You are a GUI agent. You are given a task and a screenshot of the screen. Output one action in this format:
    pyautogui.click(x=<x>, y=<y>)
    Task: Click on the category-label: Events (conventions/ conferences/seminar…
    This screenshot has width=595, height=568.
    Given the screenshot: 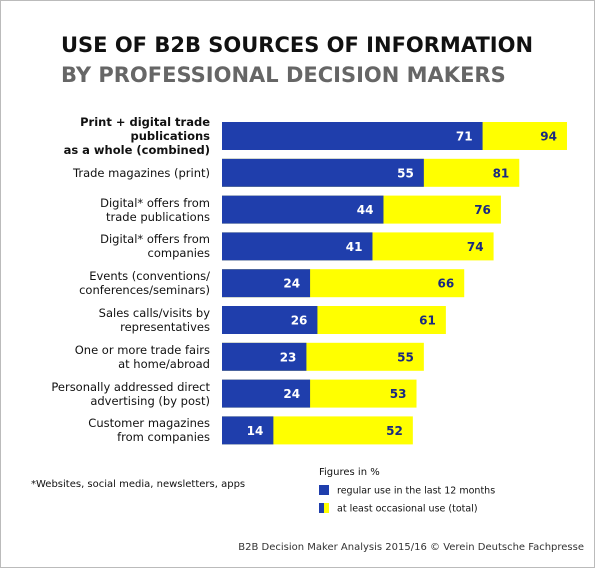 What is the action you would take?
    pyautogui.click(x=144, y=283)
    